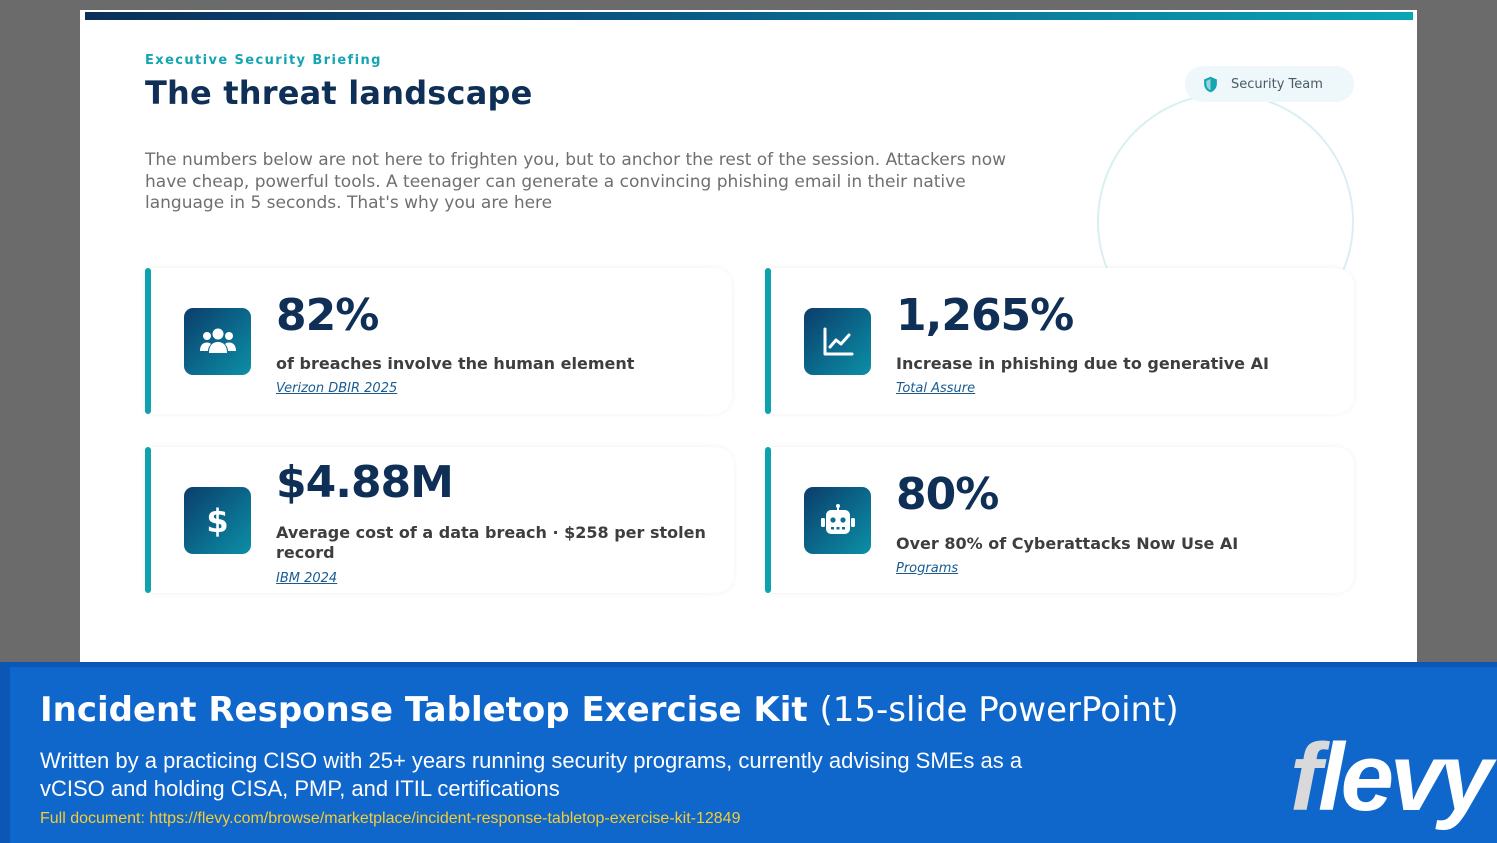  I want to click on slide-eyebrow: Executive Security Briefing, so click(263, 60).